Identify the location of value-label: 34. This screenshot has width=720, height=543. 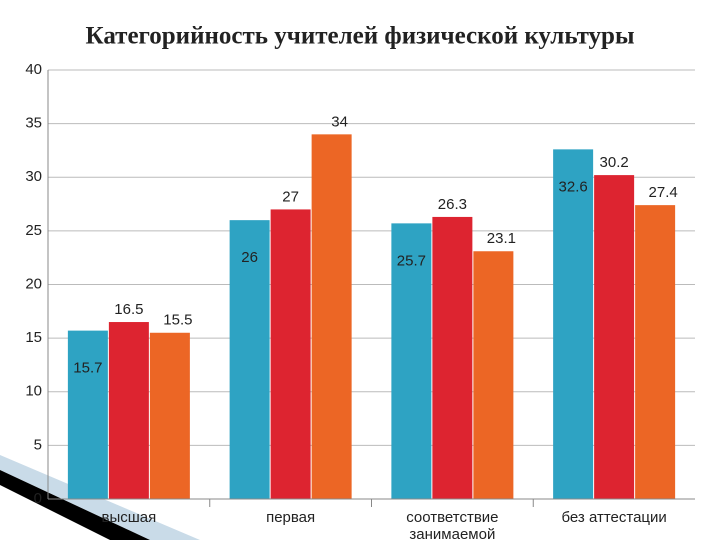
(339, 121).